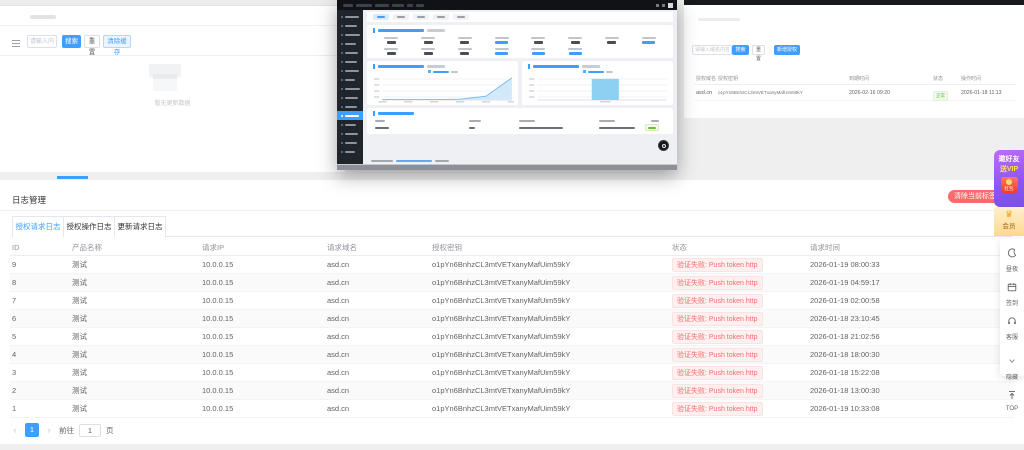 Image resolution: width=1024 pixels, height=450 pixels. I want to click on float-item-客服: 客服, so click(1012, 327).